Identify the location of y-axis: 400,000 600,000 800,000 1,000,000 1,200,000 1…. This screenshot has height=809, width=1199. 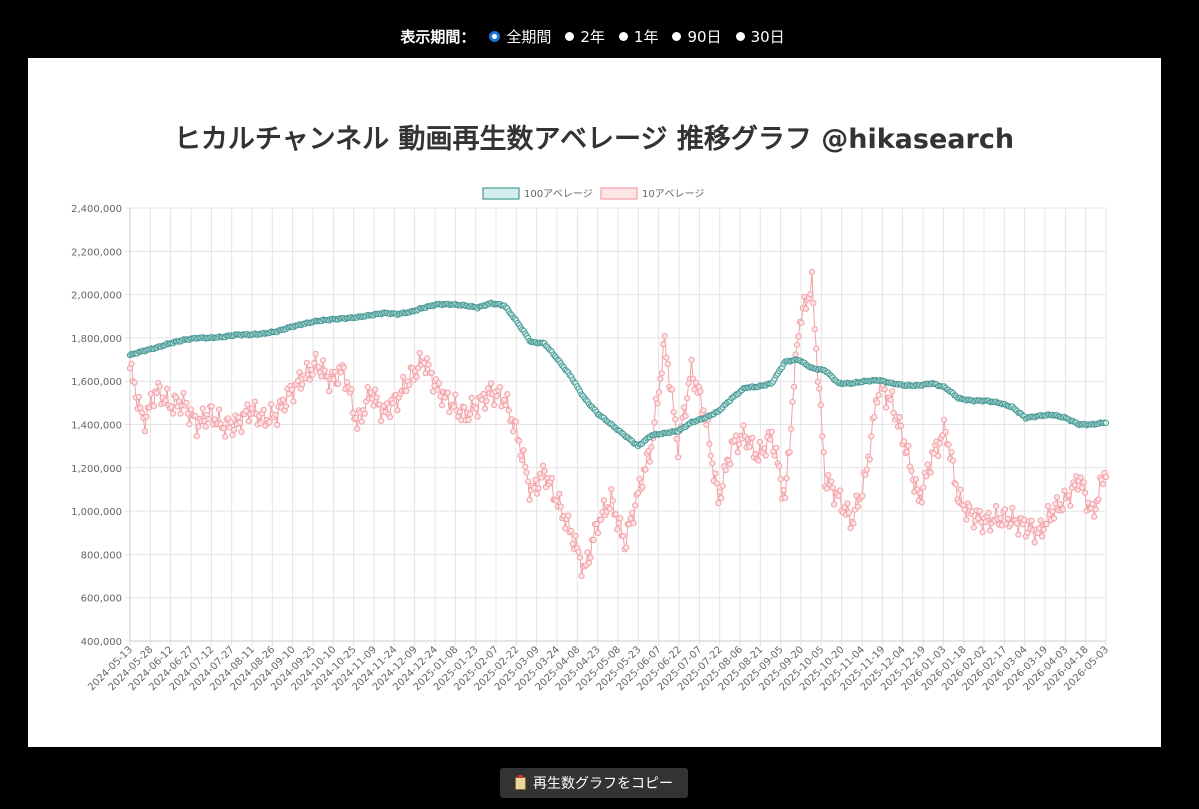
(96, 426).